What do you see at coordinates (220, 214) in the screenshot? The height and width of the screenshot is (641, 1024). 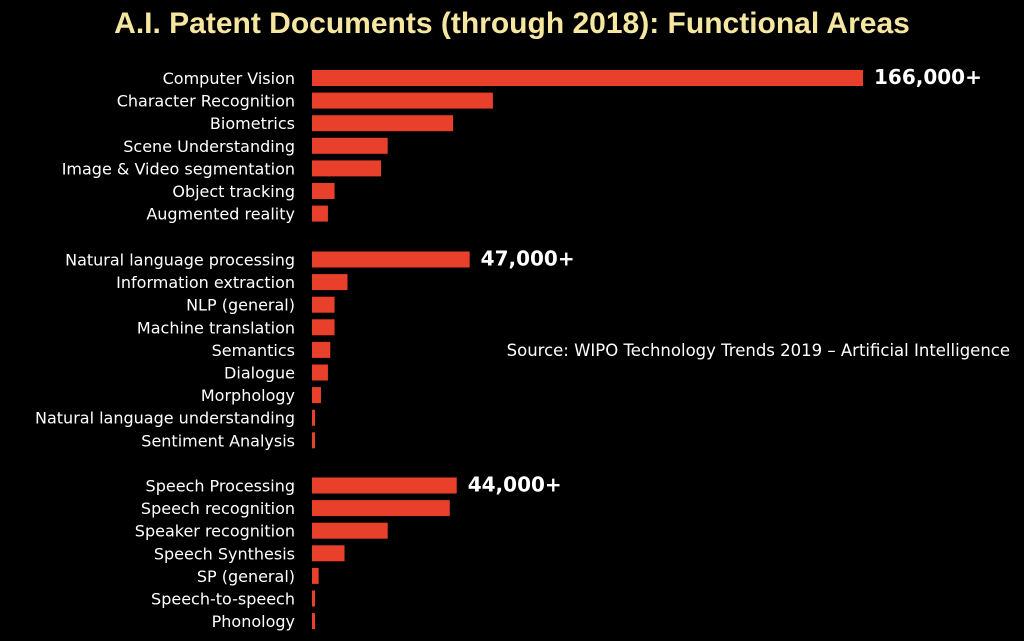 I see `category-label: Augmented reality` at bounding box center [220, 214].